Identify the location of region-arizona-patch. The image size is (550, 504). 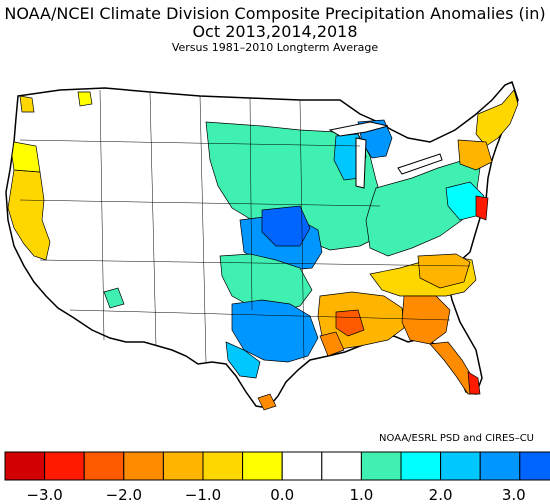
(114, 298).